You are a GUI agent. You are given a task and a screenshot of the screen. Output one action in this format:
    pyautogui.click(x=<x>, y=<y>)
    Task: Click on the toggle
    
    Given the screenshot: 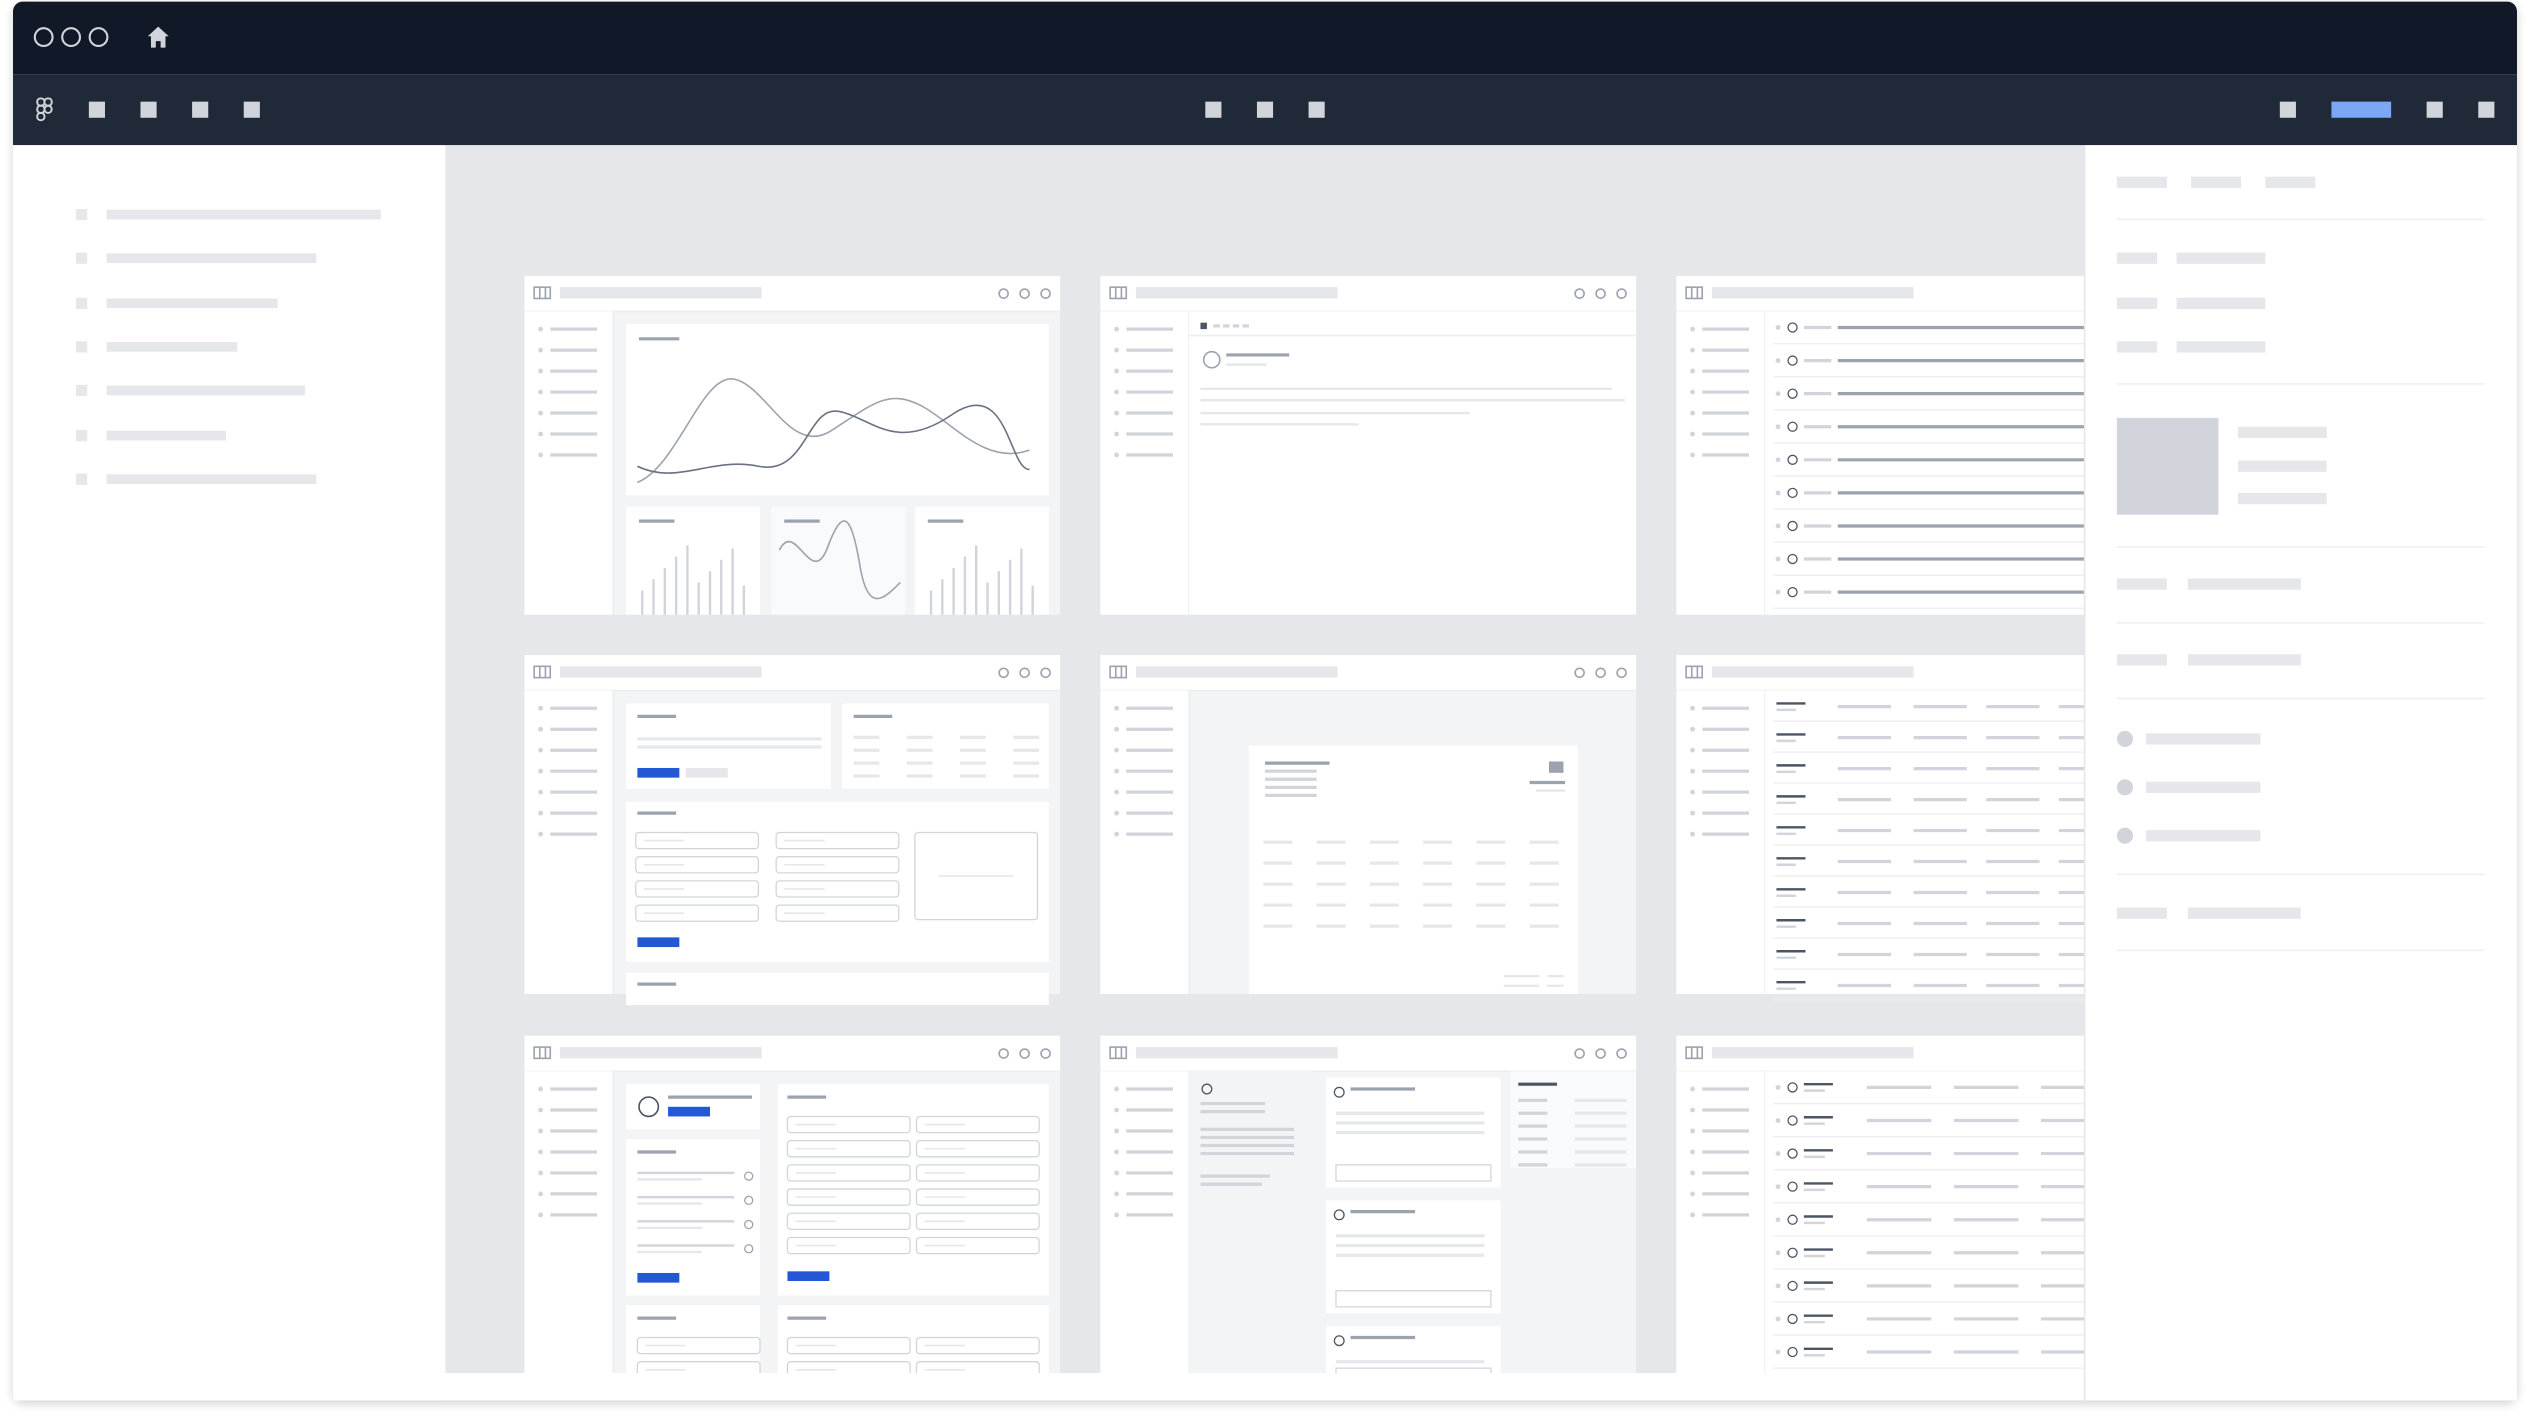 What is the action you would take?
    pyautogui.click(x=749, y=1176)
    